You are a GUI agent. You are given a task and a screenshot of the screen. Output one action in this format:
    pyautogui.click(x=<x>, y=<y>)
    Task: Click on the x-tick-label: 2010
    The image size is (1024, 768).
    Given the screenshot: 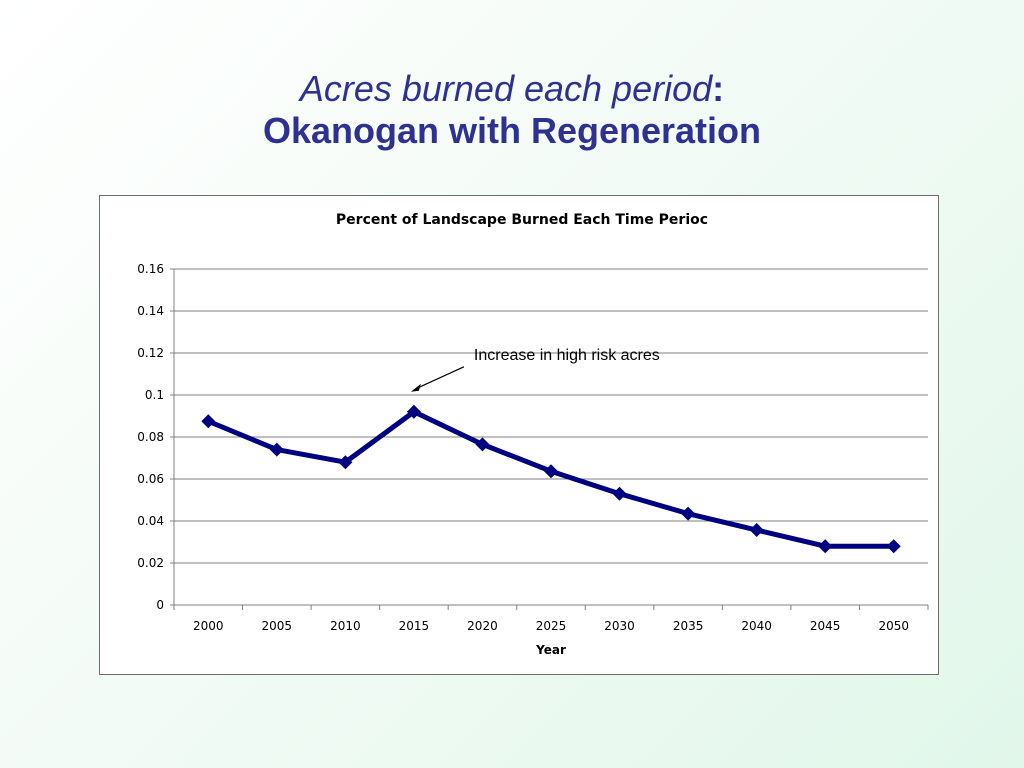 What is the action you would take?
    pyautogui.click(x=345, y=626)
    